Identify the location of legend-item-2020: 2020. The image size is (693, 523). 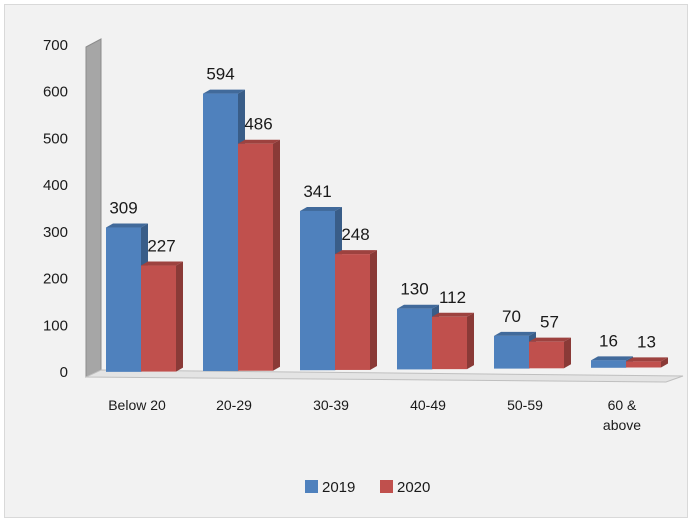
(405, 487).